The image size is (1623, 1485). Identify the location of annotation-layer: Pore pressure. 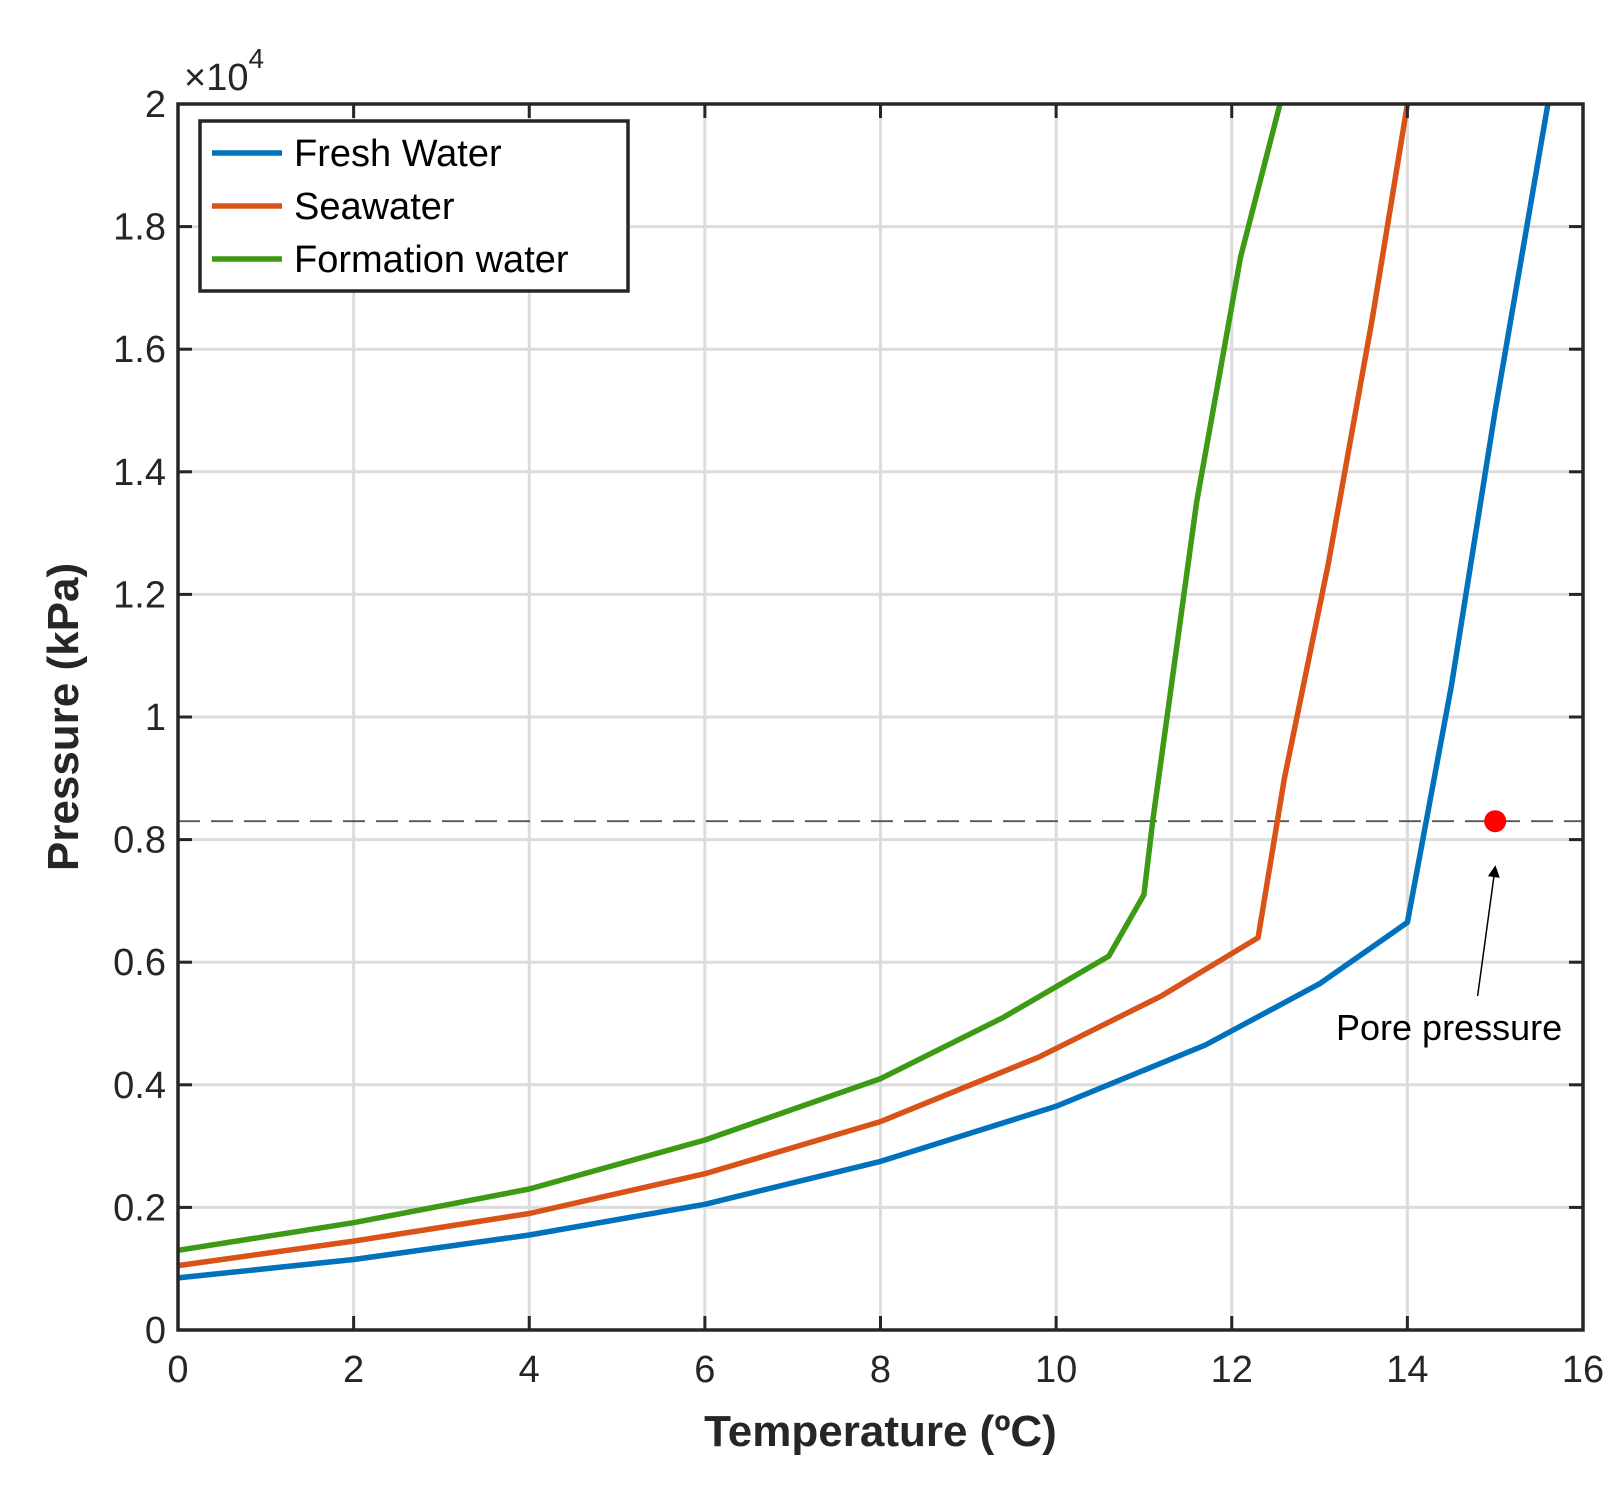
(1449, 956).